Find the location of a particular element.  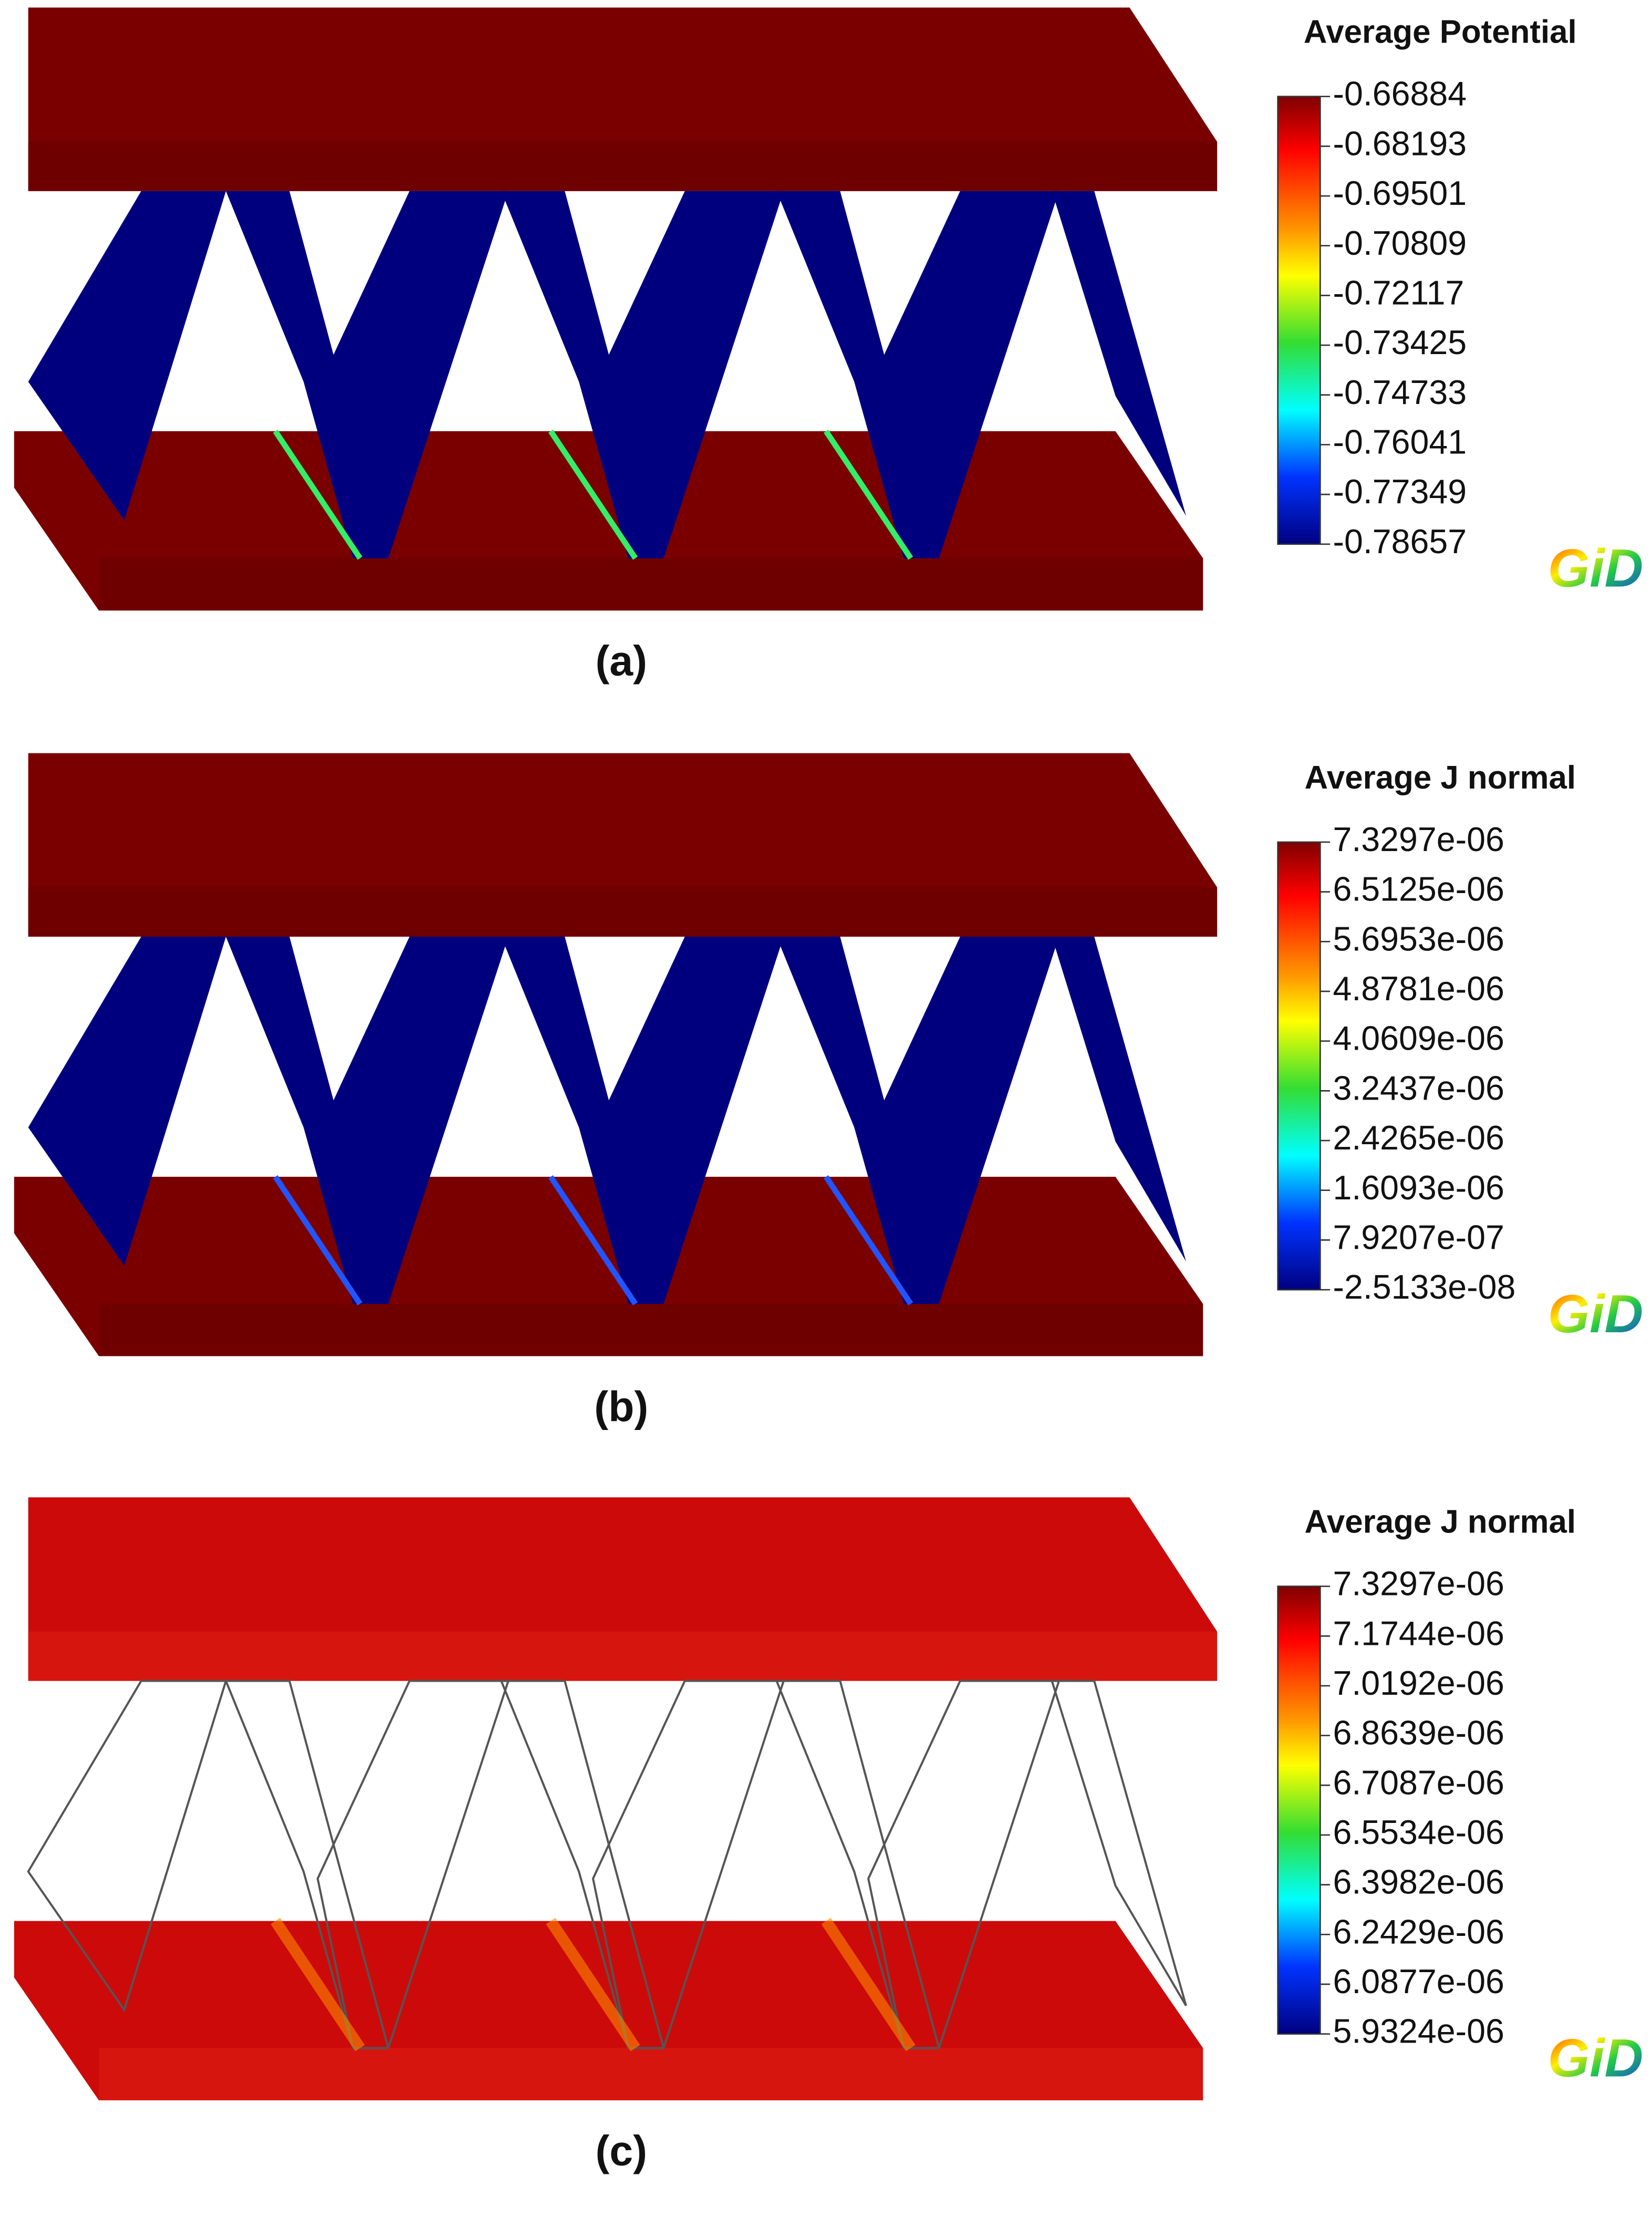

colorbar-label: -0.73425 is located at coordinates (1400, 343).